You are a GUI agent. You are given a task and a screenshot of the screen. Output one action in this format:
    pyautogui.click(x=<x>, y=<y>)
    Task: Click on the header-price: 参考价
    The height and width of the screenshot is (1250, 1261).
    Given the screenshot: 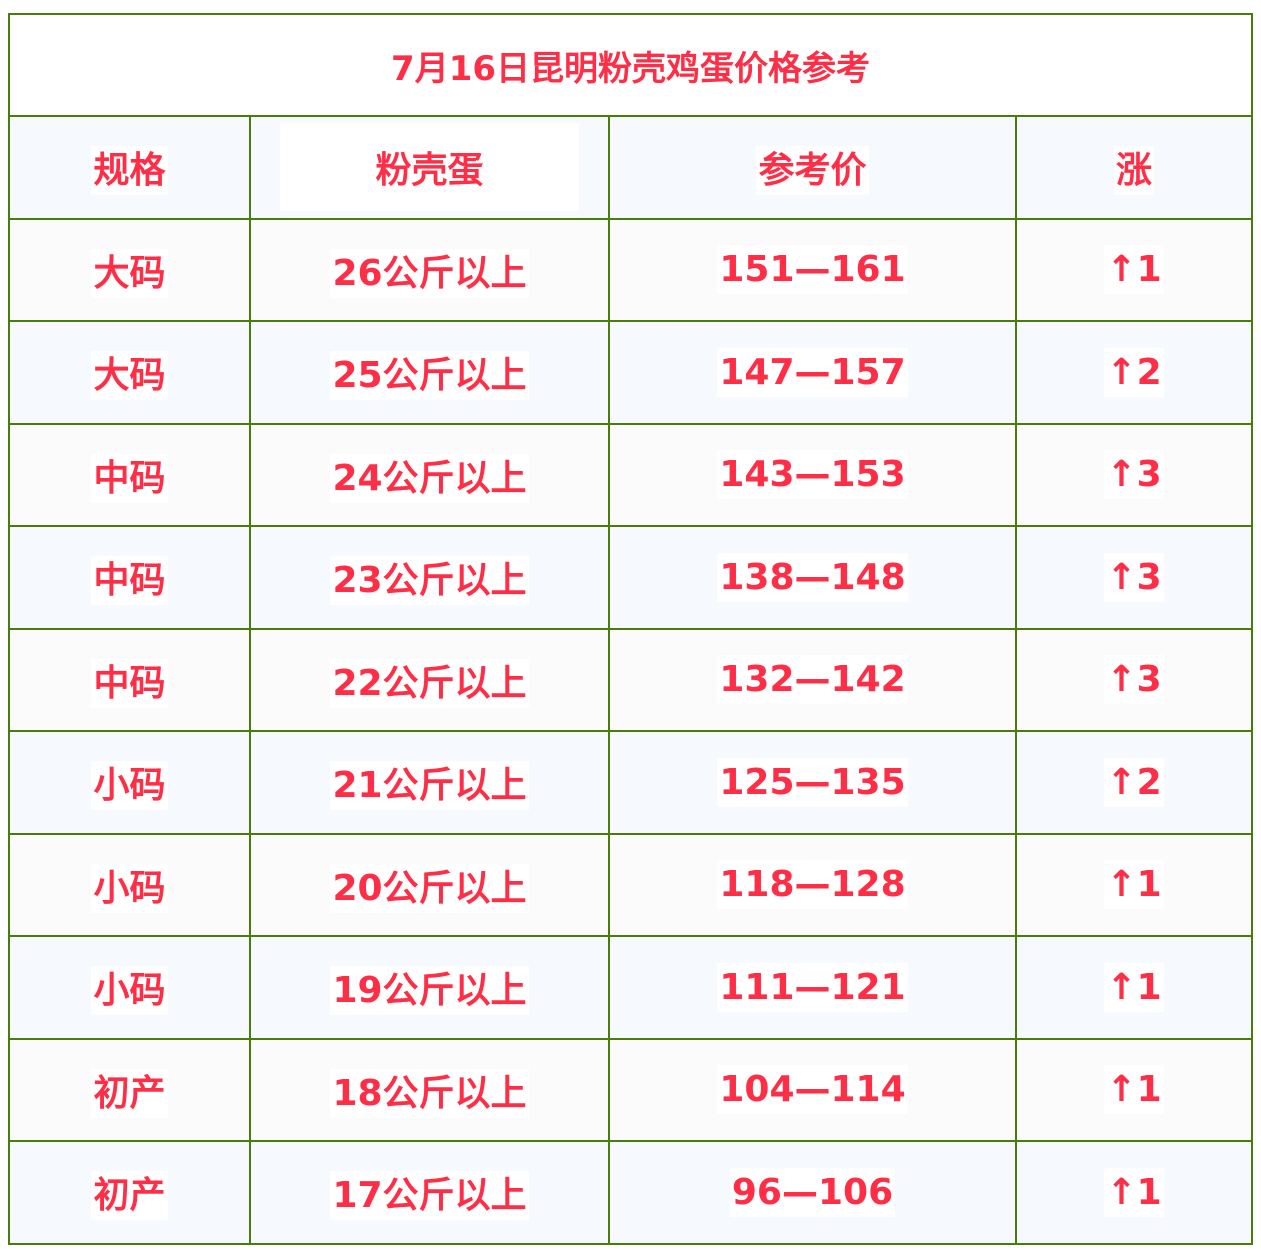 What is the action you would take?
    pyautogui.click(x=812, y=167)
    